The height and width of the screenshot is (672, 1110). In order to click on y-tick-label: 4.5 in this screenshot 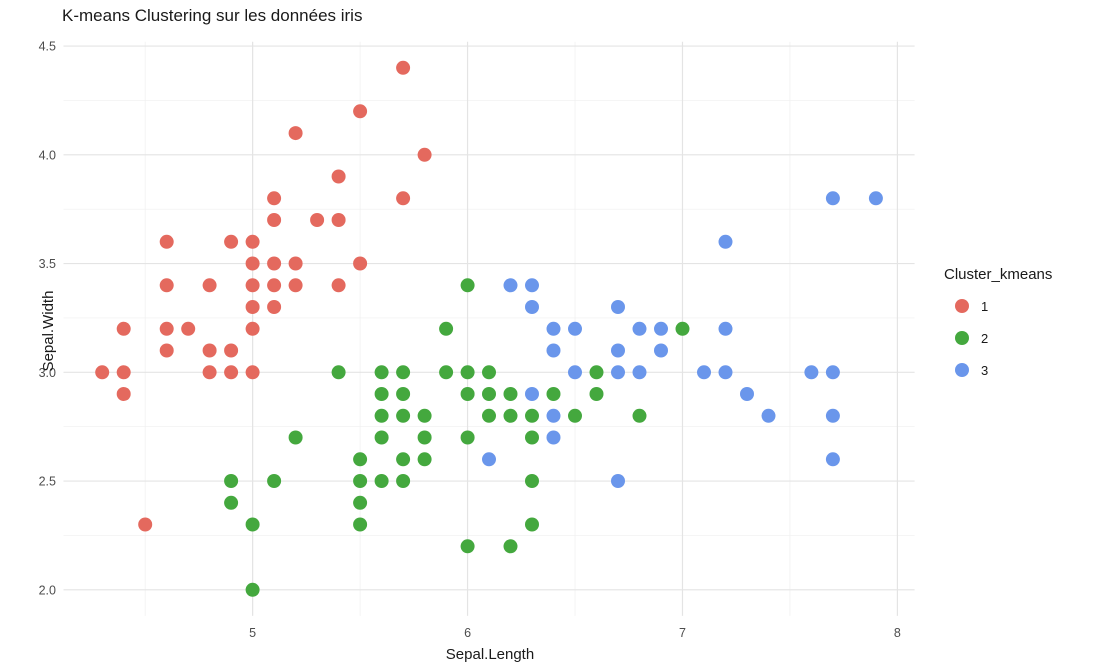, I will do `click(47, 47)`.